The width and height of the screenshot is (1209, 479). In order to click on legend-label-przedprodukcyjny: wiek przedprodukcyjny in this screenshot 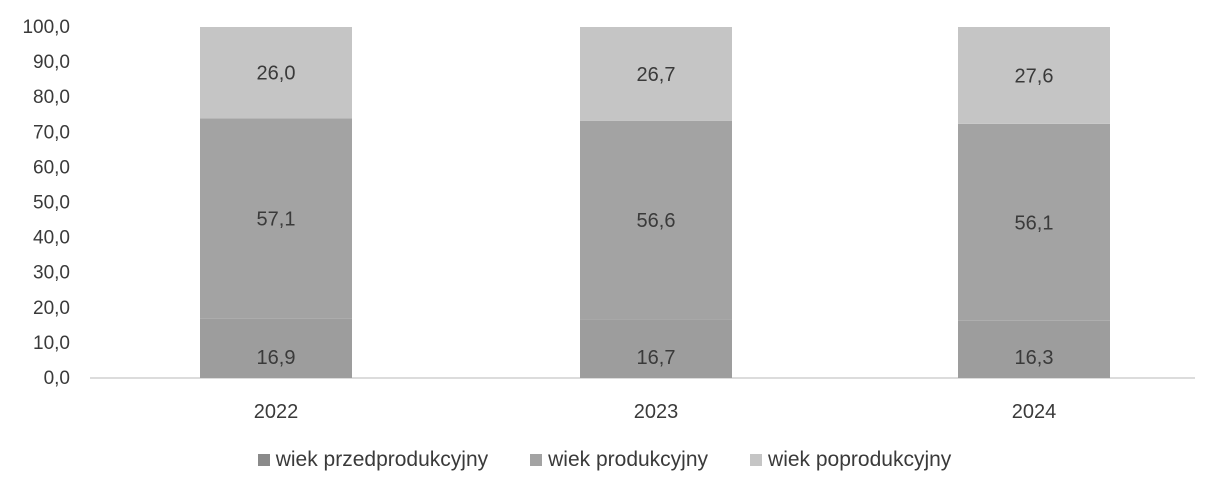, I will do `click(382, 459)`.